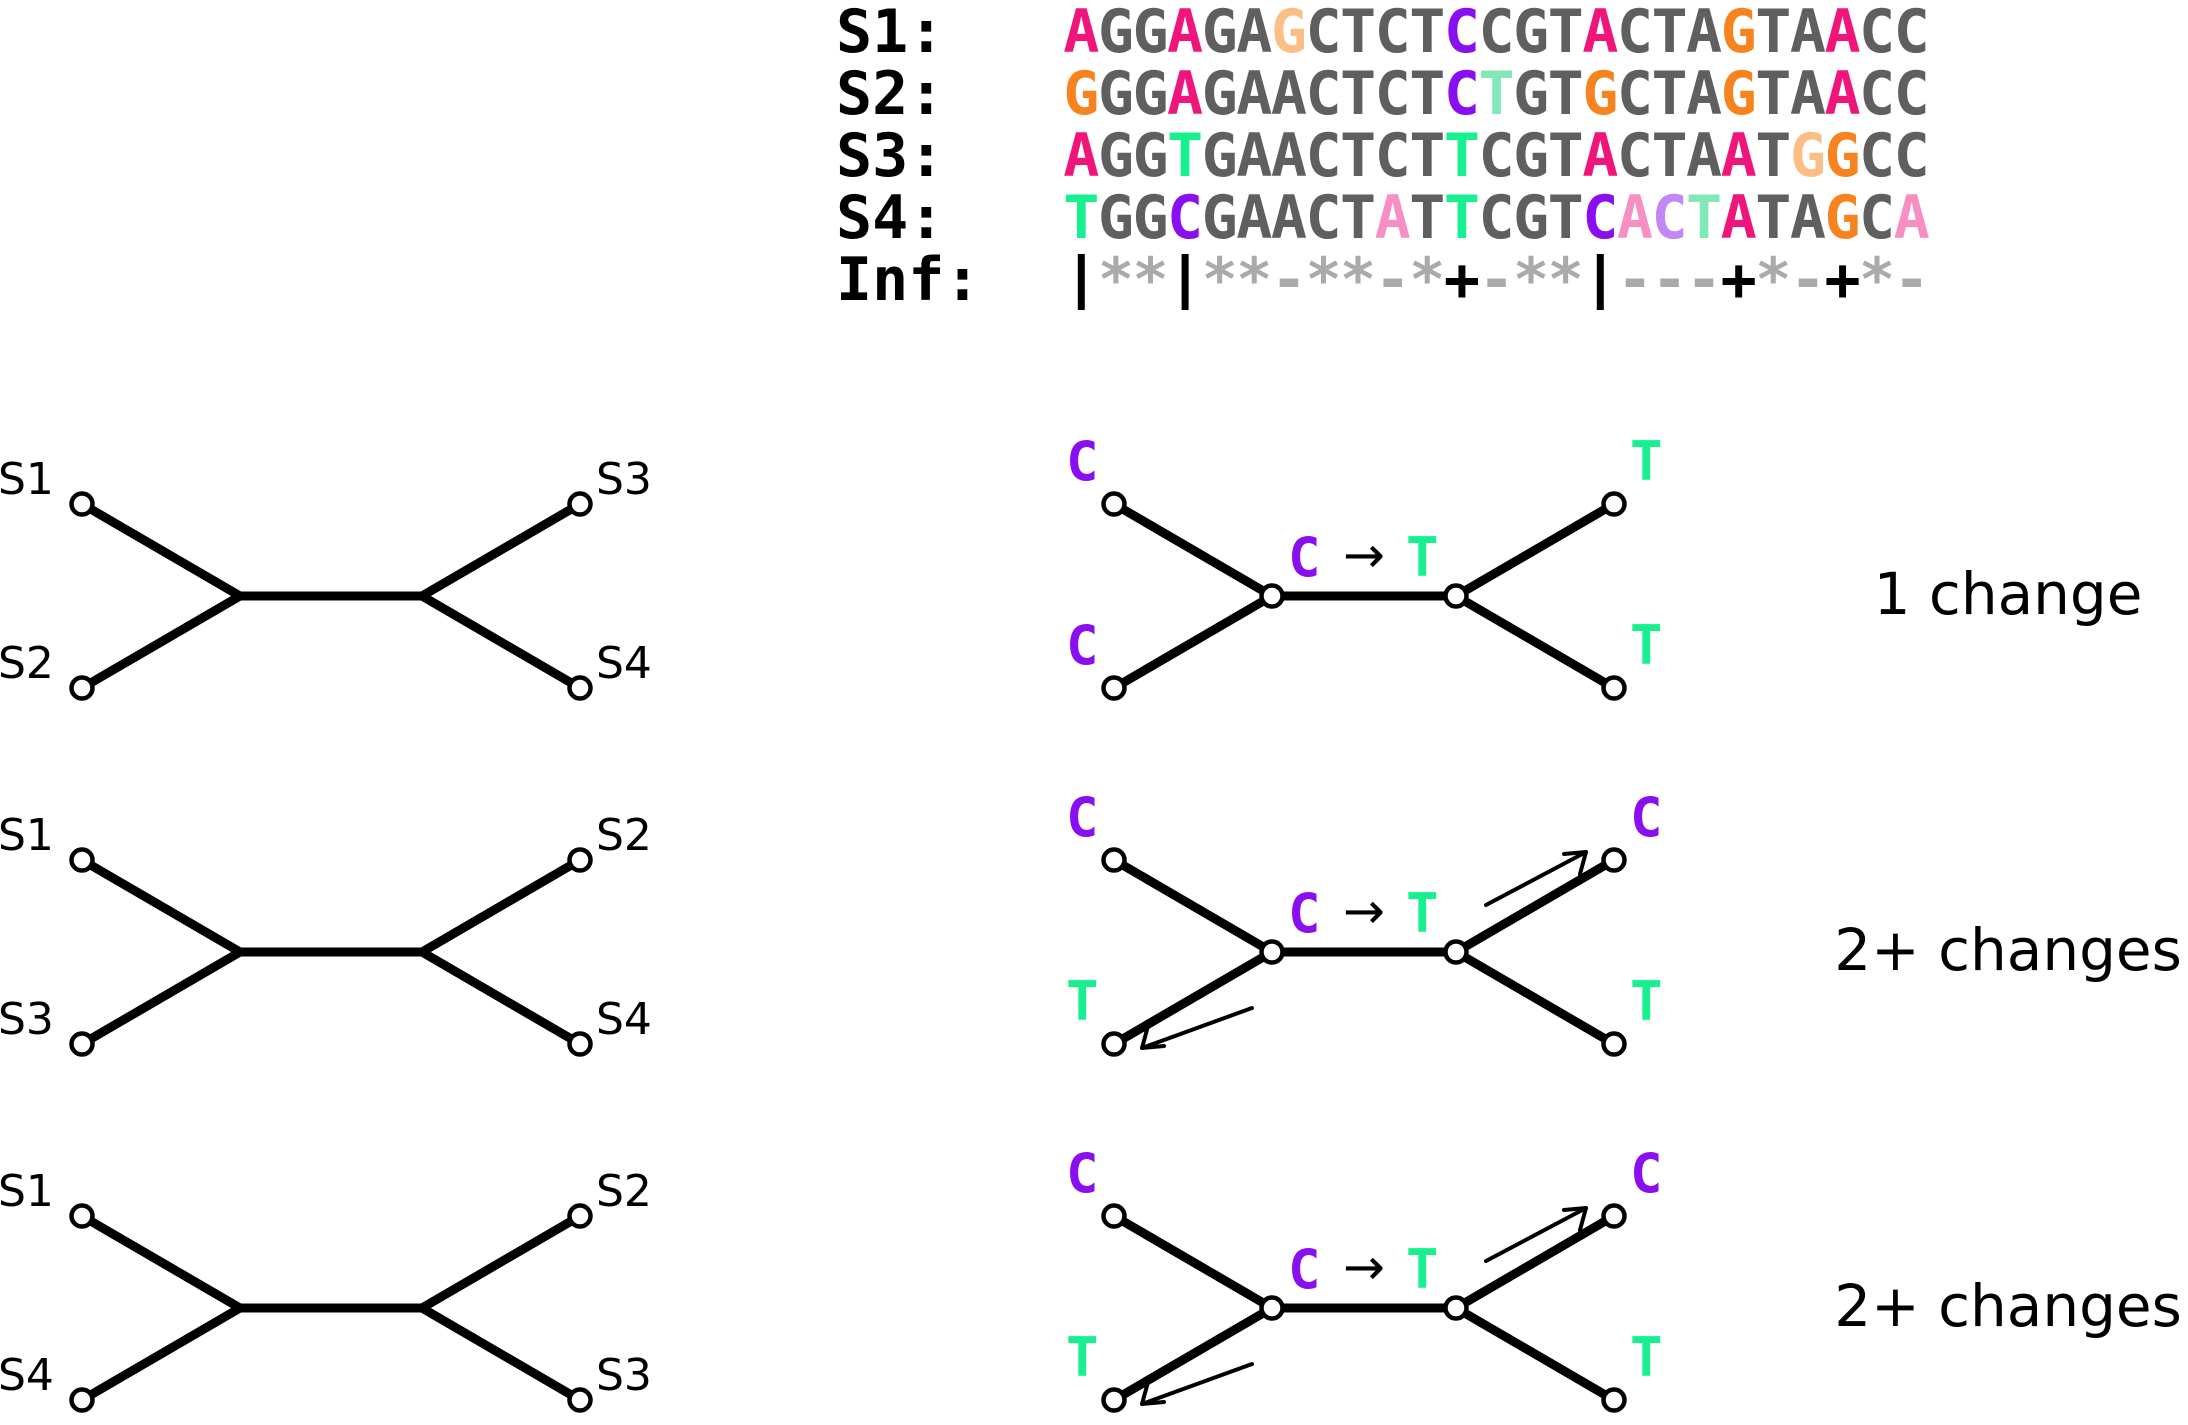  I want to click on alignment-row-label: S4:, so click(890, 218).